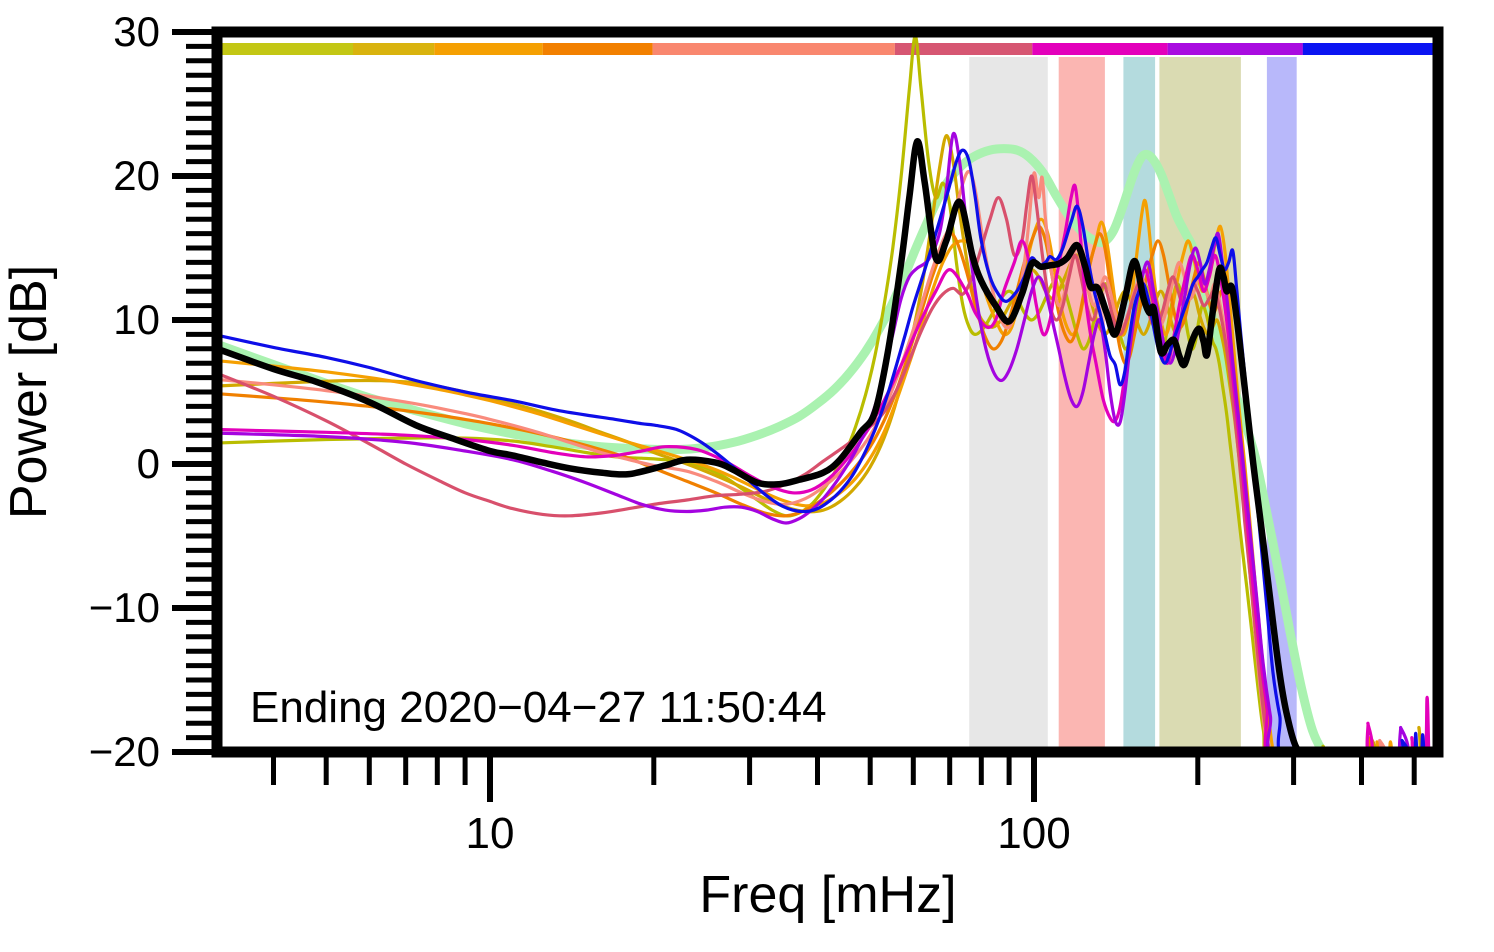  Describe the element at coordinates (490, 833) in the screenshot. I see `x-tick-label: 10` at that location.